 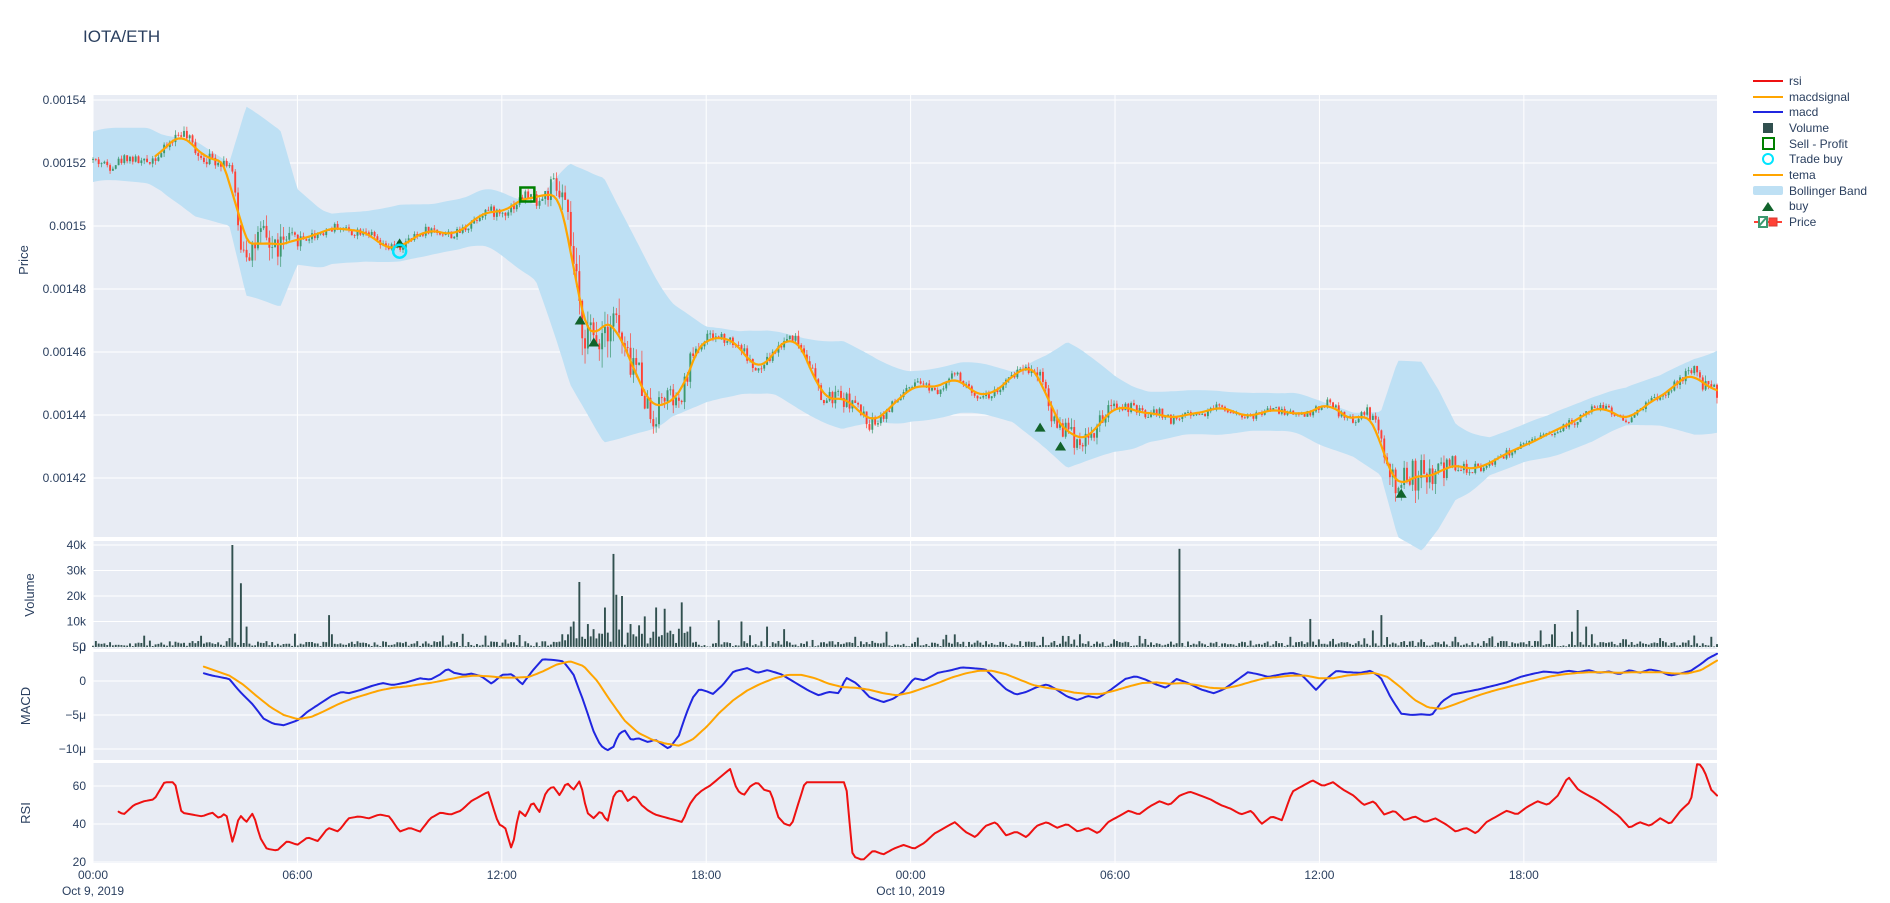 What do you see at coordinates (80, 786) in the screenshot?
I see `svg-text: 60` at bounding box center [80, 786].